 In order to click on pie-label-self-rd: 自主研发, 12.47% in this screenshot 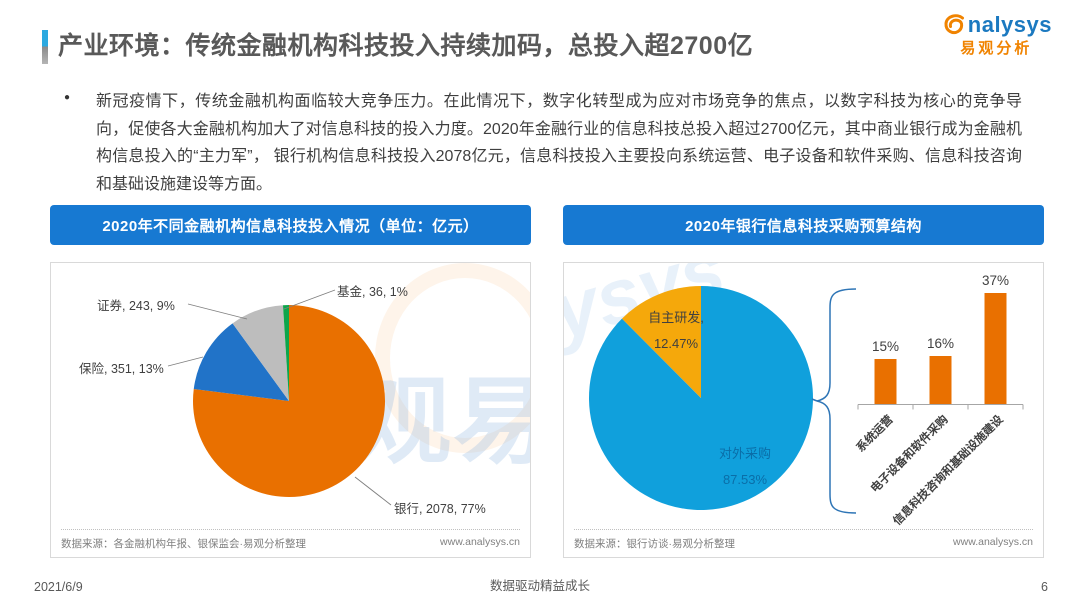, I will do `click(676, 331)`.